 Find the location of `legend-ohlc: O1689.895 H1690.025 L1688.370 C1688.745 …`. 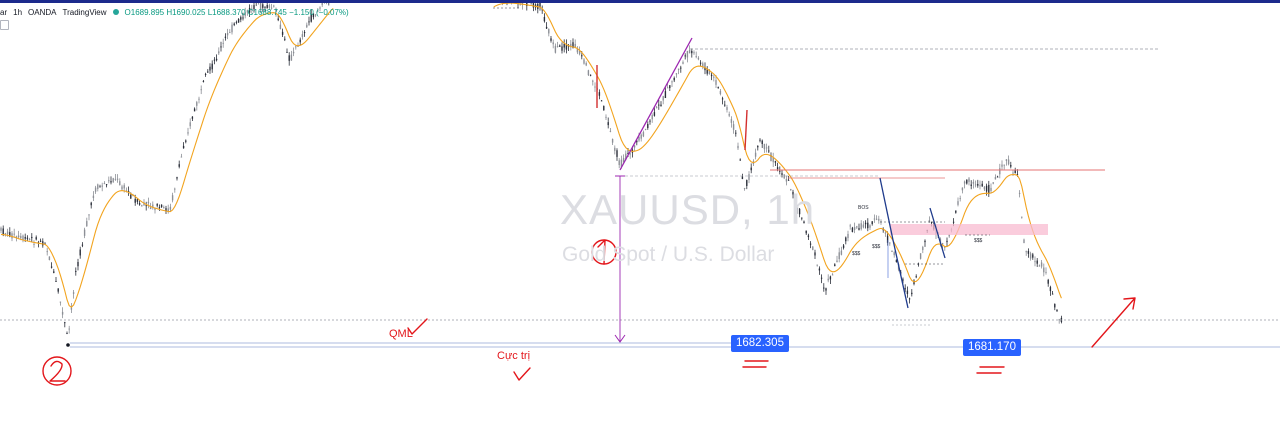

legend-ohlc: O1689.895 H1690.025 L1688.370 C1688.745 … is located at coordinates (237, 12).